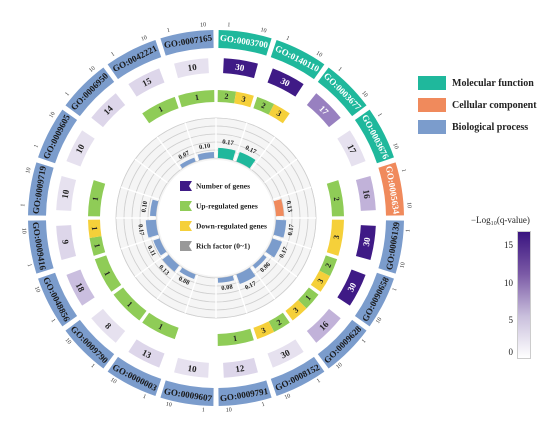  I want to click on legend-label: Cellular component, so click(494, 105).